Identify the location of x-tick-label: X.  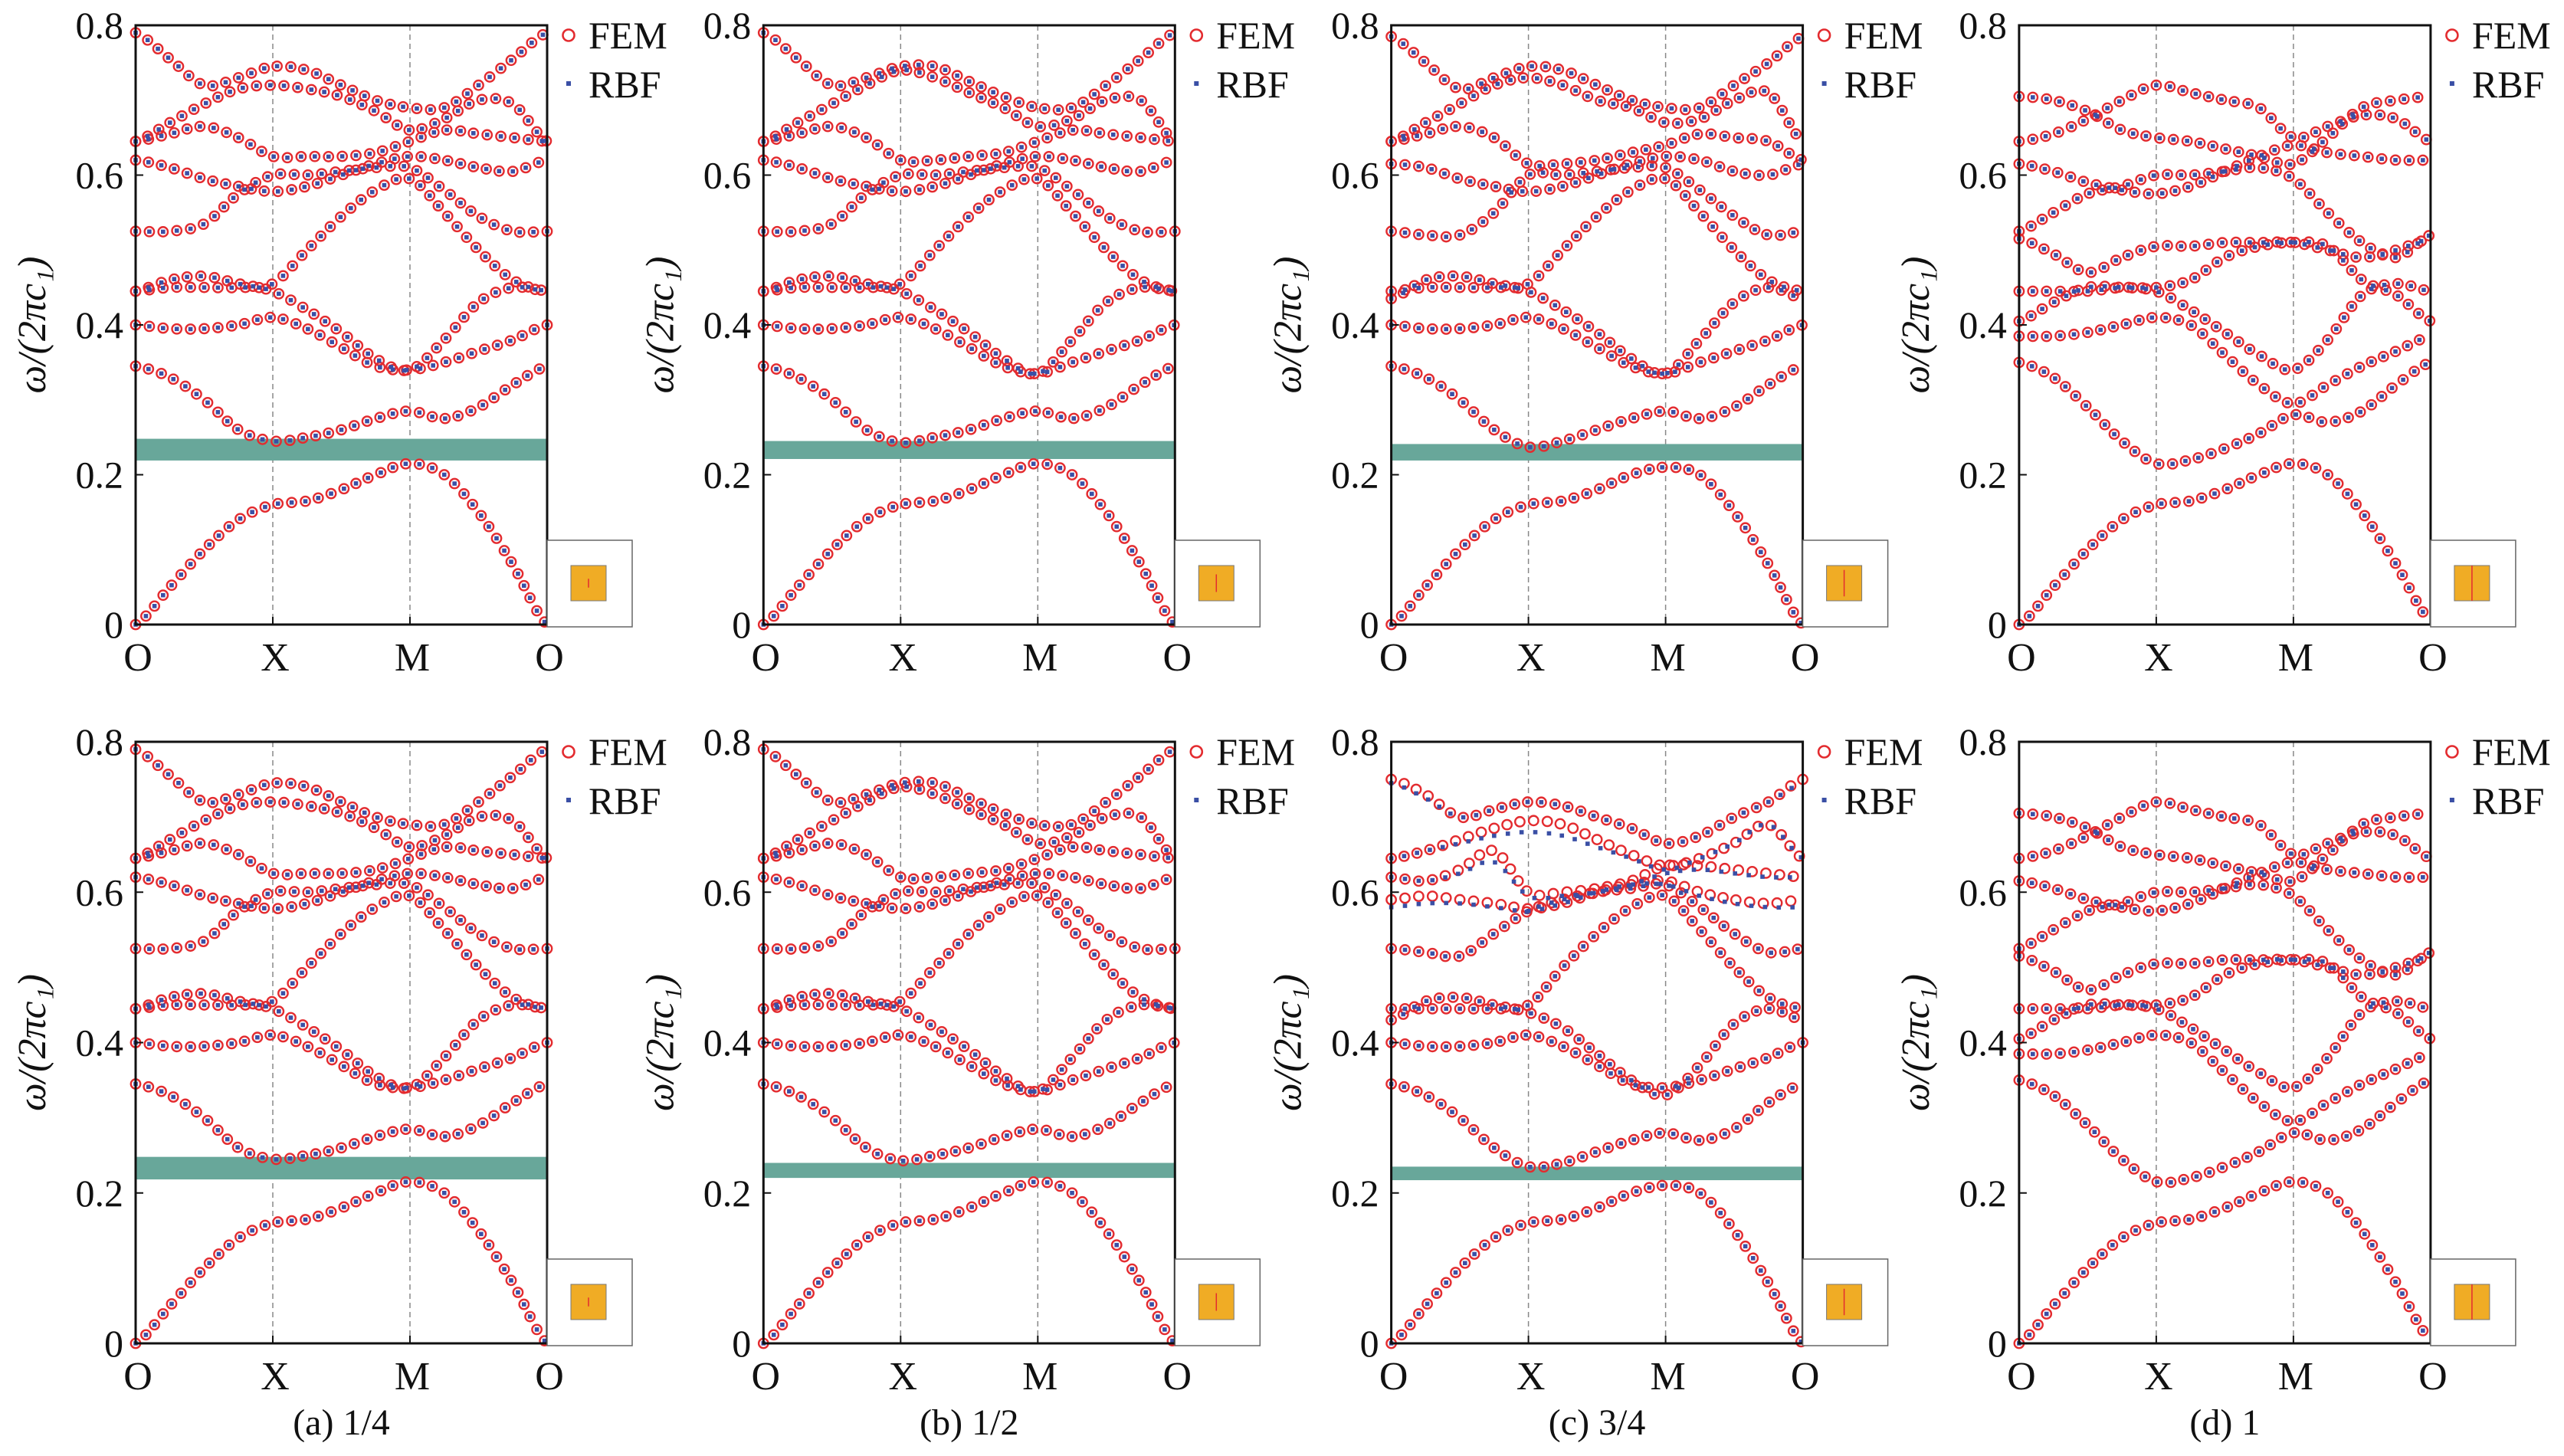
(903, 1377).